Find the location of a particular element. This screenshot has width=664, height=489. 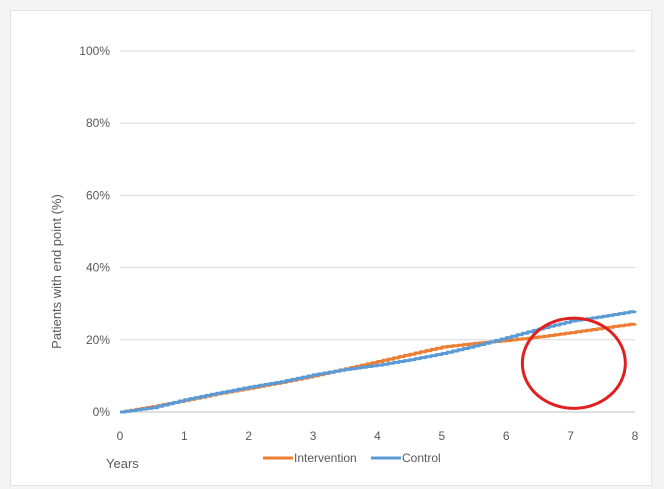

highlight-ellipse is located at coordinates (573, 363).